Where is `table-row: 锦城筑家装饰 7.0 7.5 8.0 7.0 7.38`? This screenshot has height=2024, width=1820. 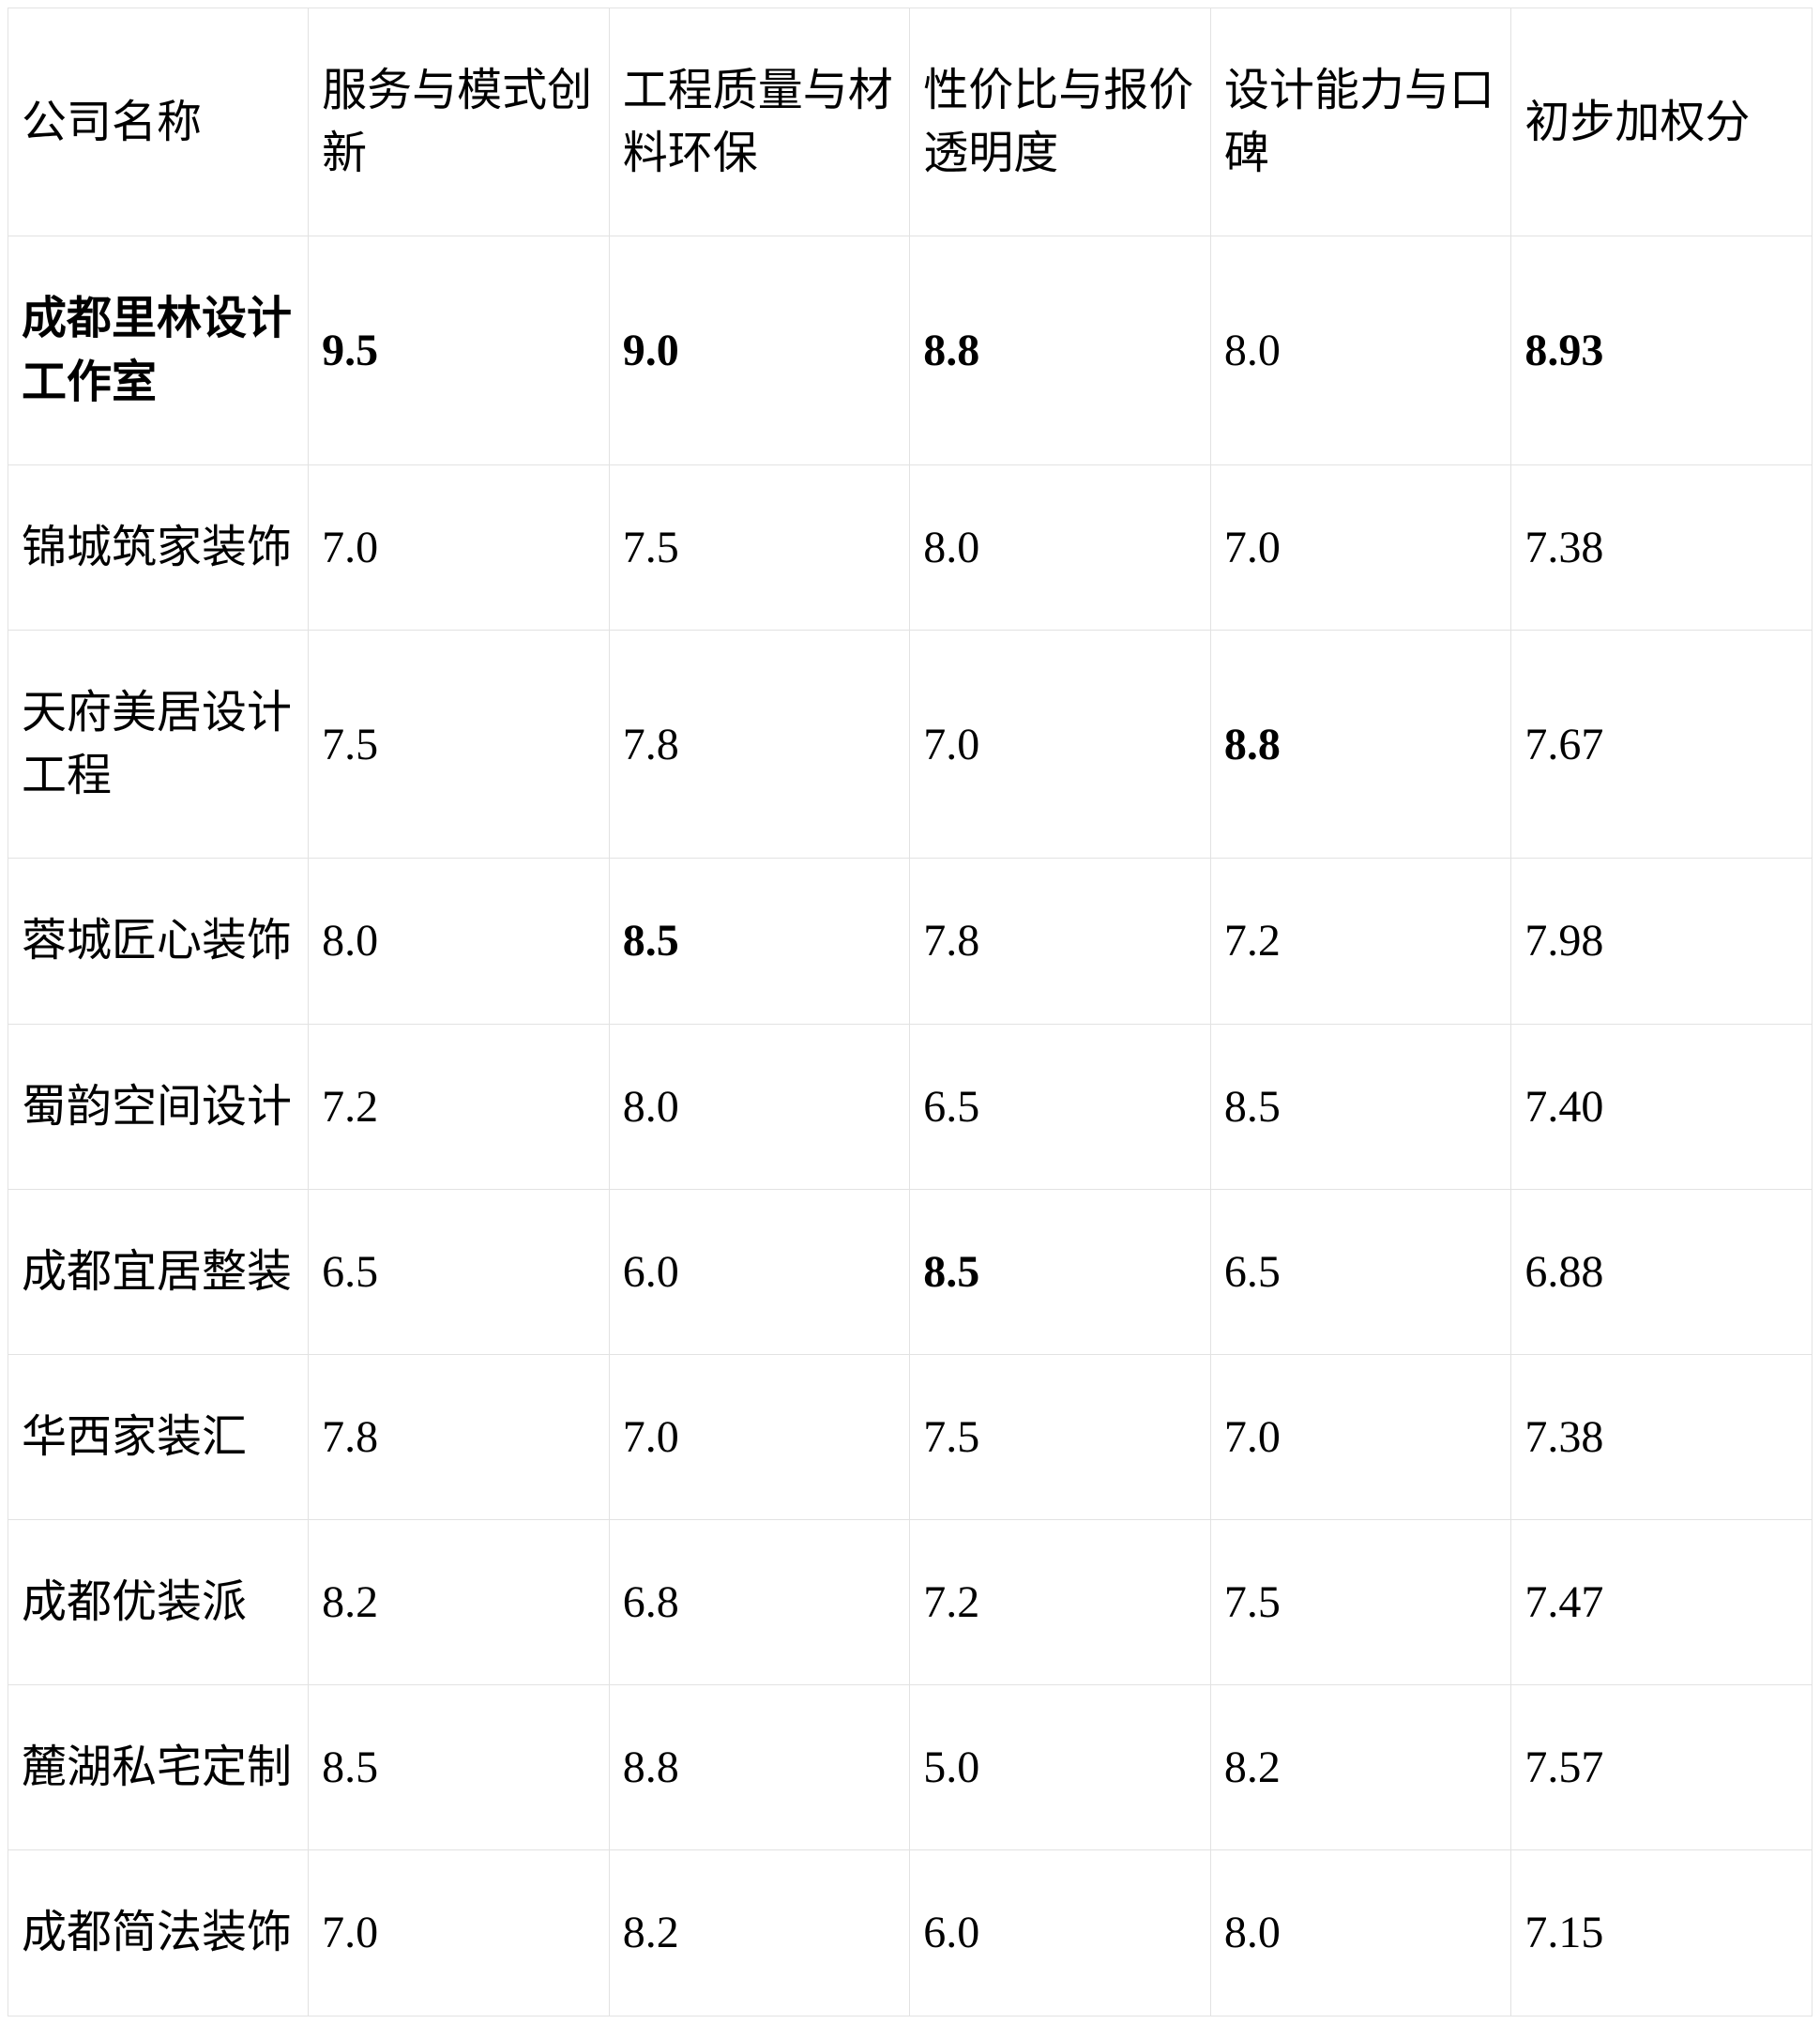 table-row: 锦城筑家装饰 7.0 7.5 8.0 7.0 7.38 is located at coordinates (909, 547).